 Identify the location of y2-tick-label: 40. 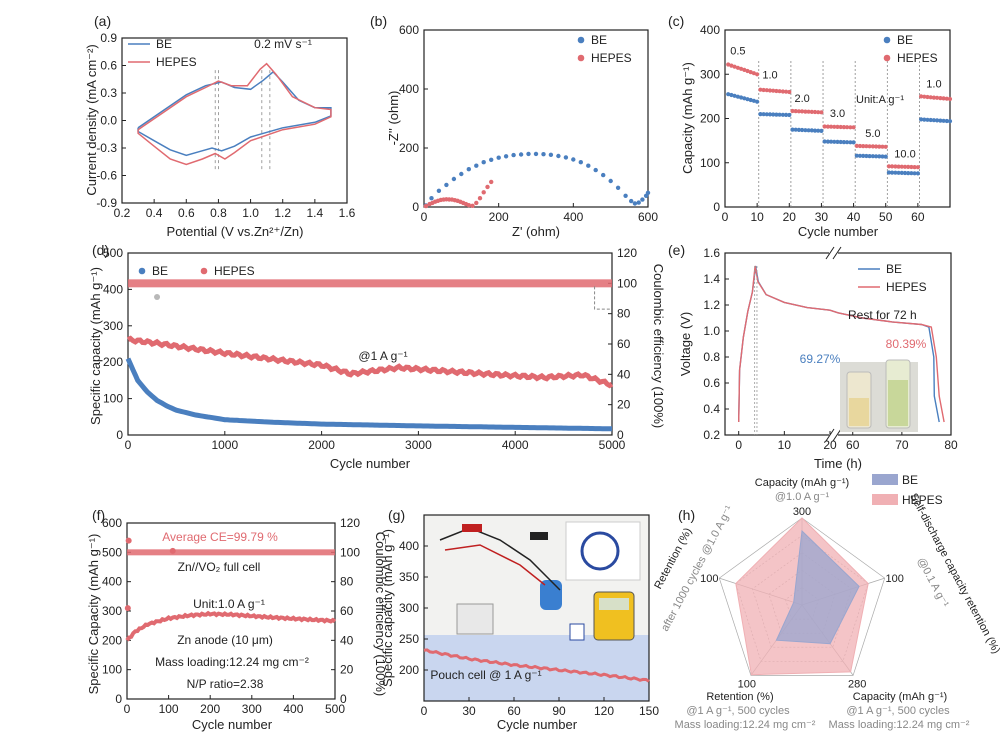
(624, 374).